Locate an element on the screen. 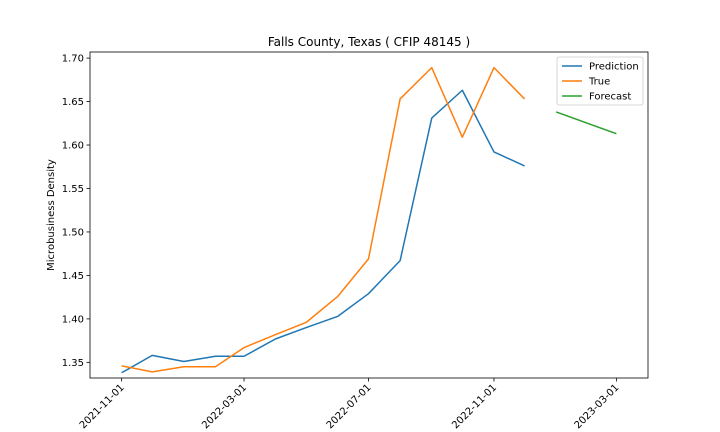 Image resolution: width=720 pixels, height=432 pixels. chart-title: Falls County, Texas ( CFIP 48145 ) is located at coordinates (369, 42).